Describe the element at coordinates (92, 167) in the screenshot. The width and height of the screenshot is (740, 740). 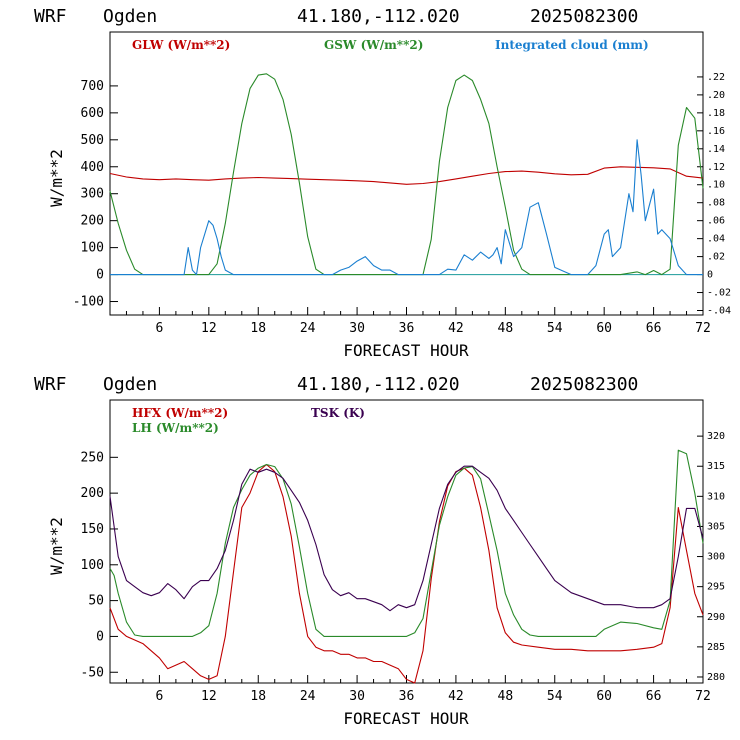
I see `top-y-tick-label: 400` at that location.